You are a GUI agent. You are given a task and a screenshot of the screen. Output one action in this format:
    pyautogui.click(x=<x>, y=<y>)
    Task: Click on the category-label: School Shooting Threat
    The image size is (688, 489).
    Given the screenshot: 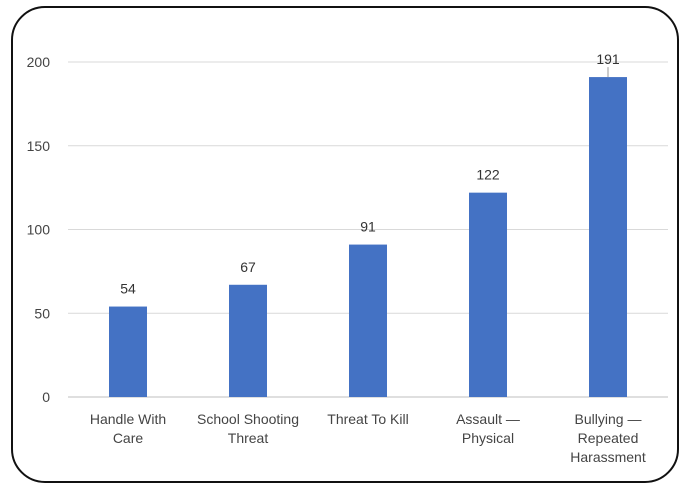 What is the action you would take?
    pyautogui.click(x=248, y=428)
    